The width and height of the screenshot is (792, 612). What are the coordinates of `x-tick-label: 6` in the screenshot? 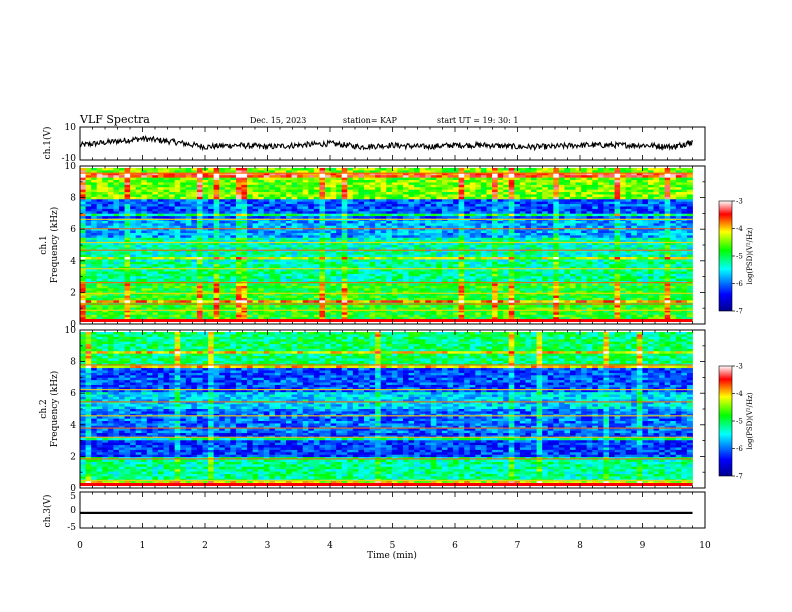 It's located at (455, 546).